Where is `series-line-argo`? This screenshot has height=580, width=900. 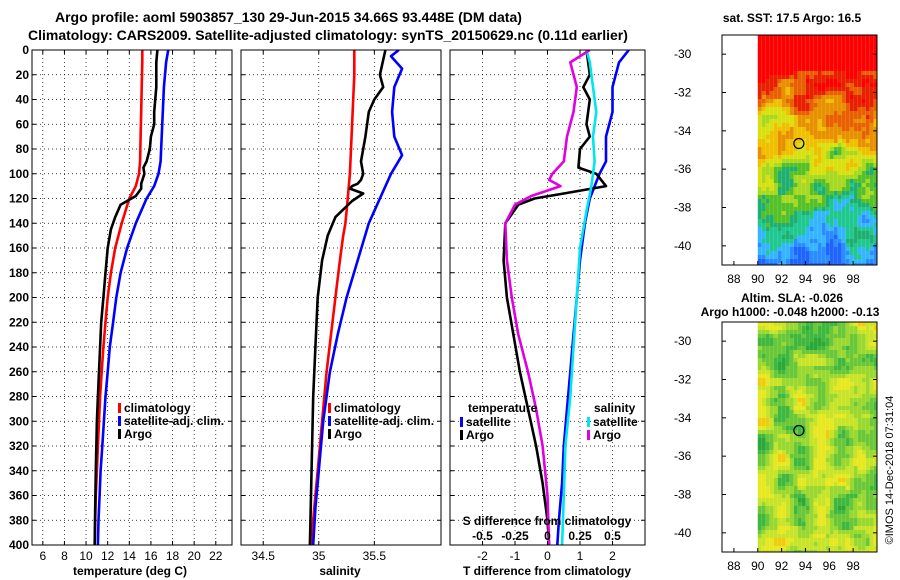
series-line-argo is located at coordinates (126, 297).